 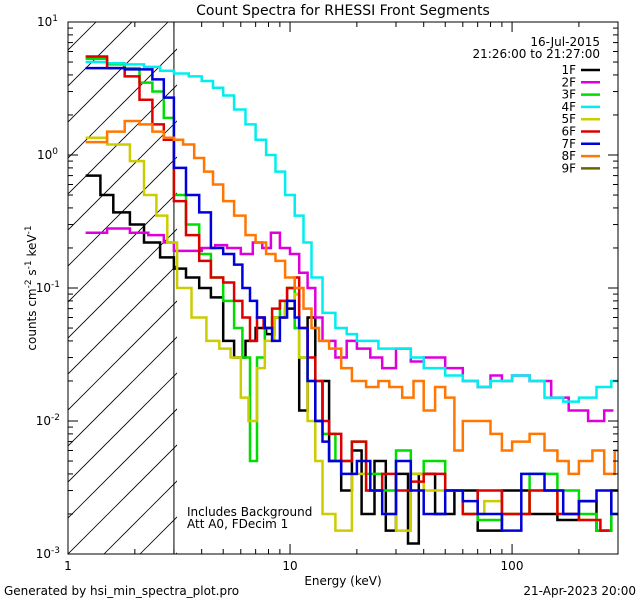 I want to click on legend-label-4F: 4F, so click(x=568, y=107).